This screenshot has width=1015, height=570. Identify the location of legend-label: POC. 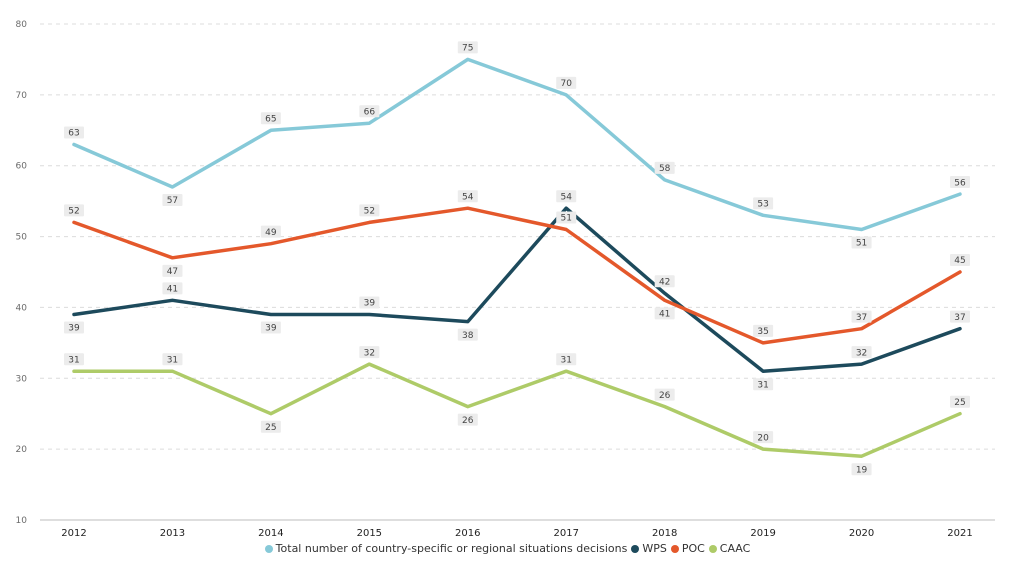
(693, 548).